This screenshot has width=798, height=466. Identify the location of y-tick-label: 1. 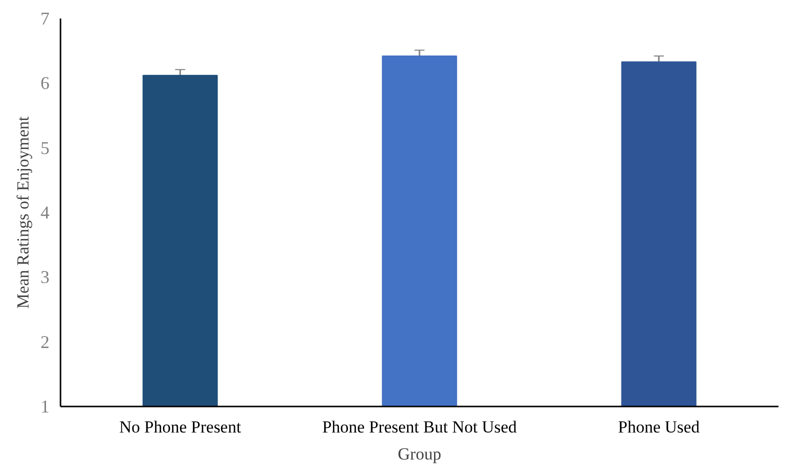
(45, 406).